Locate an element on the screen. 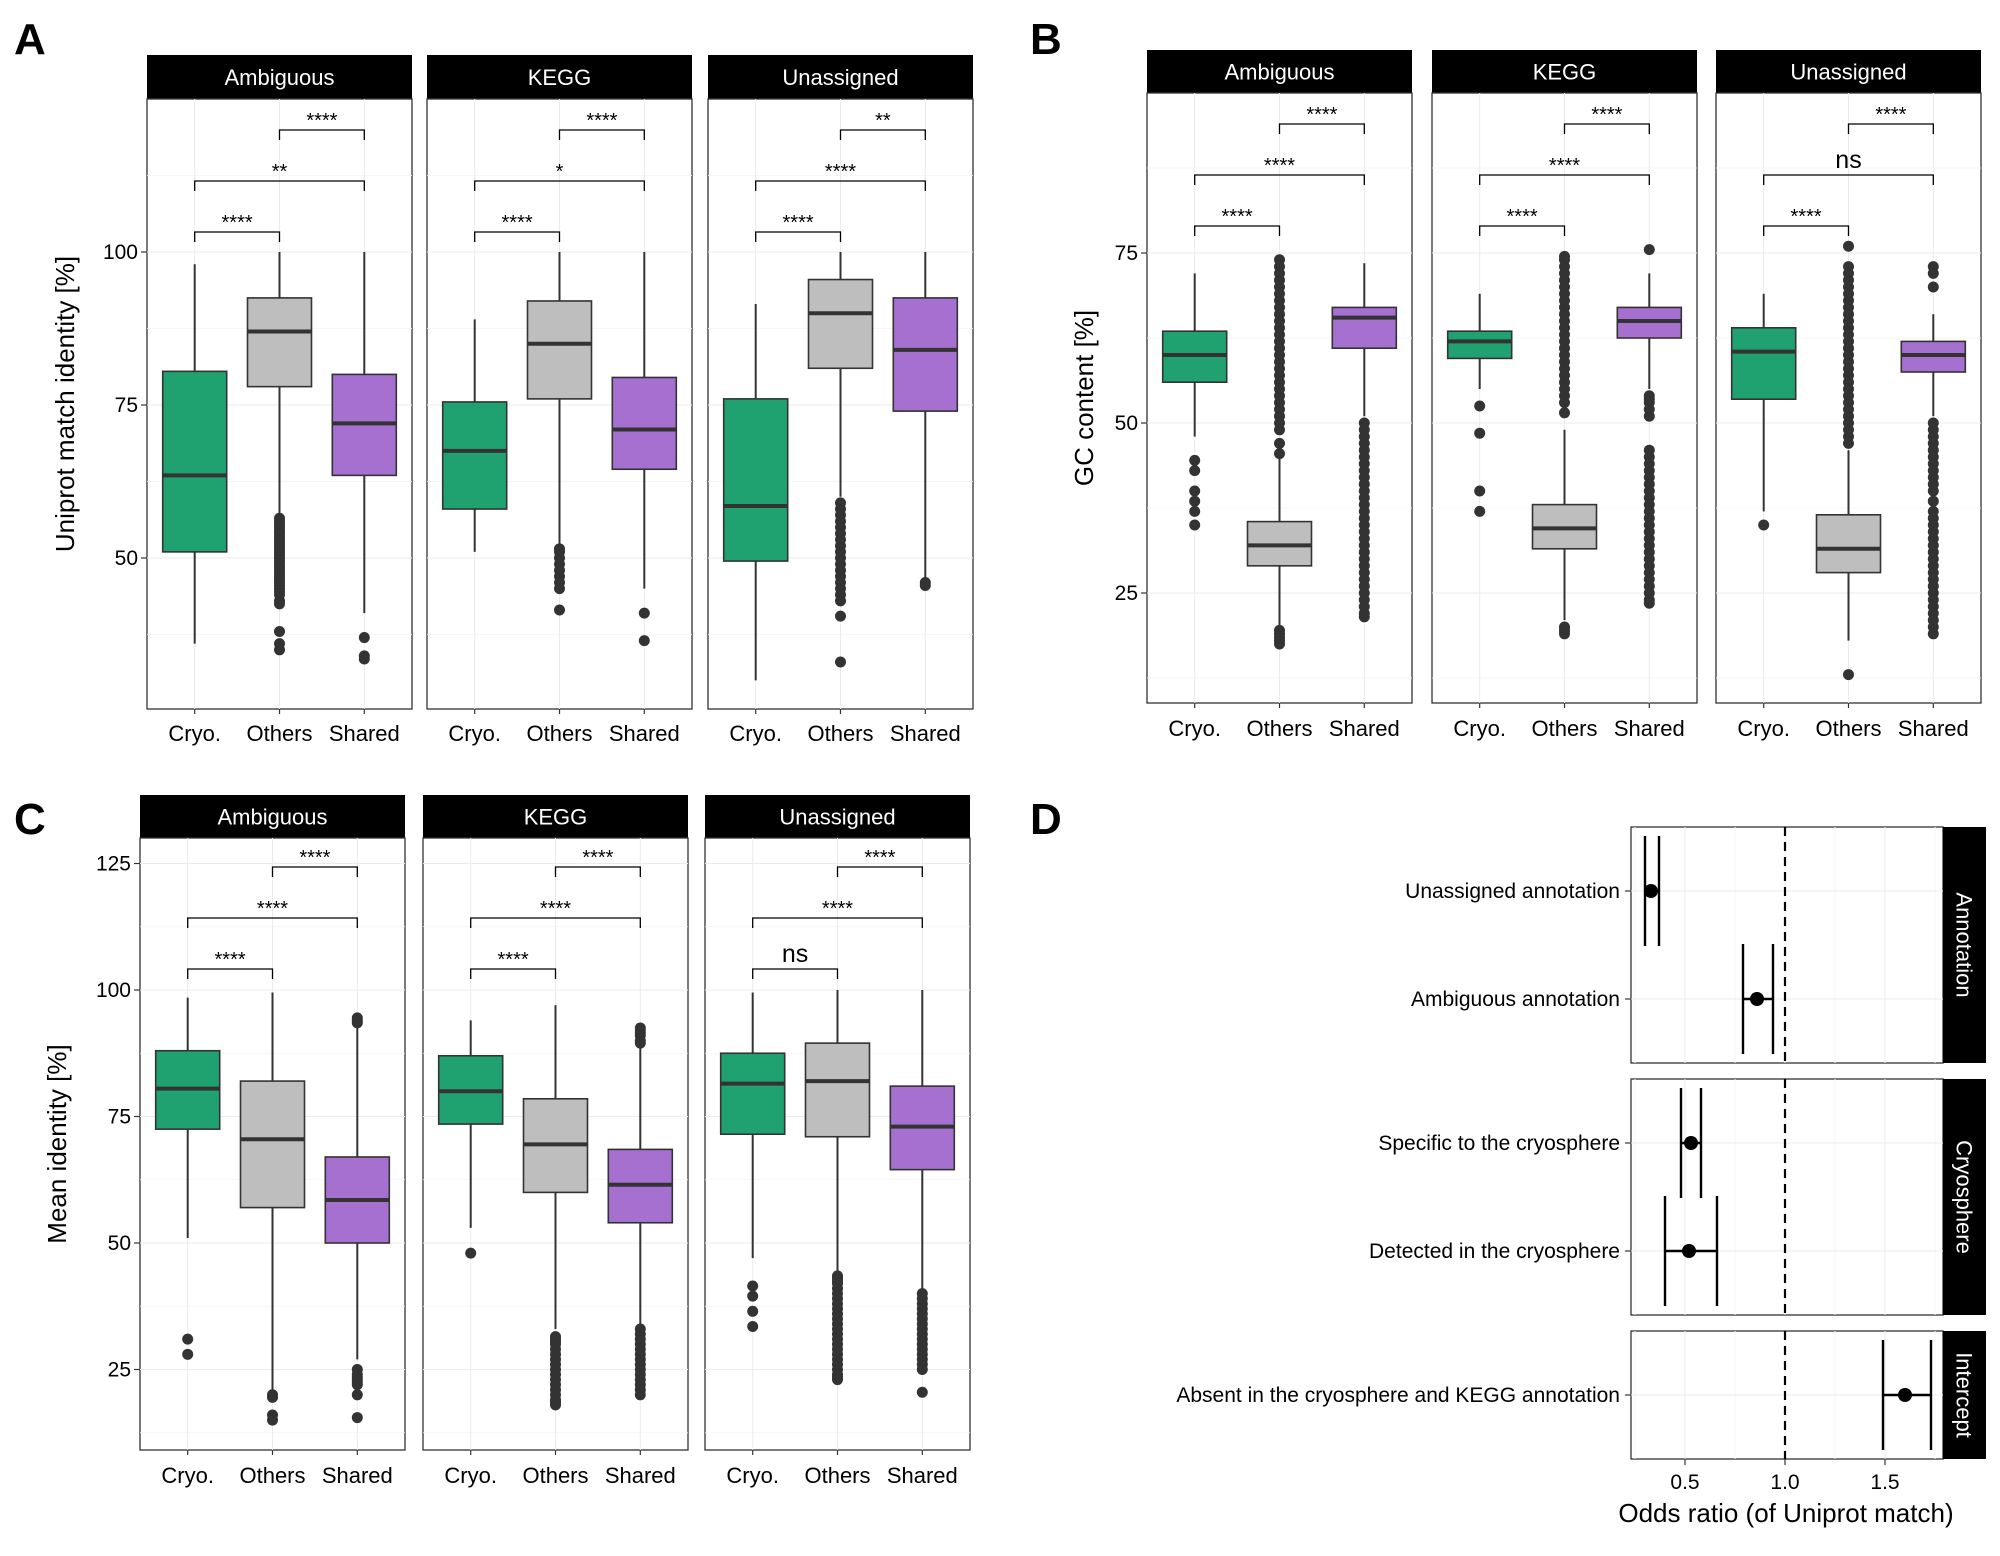  significance-label: ** is located at coordinates (883, 121).